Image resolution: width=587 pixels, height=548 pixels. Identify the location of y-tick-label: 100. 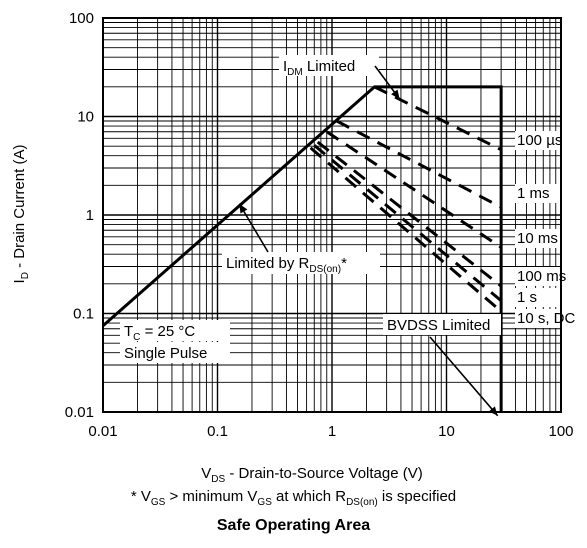
(81, 18).